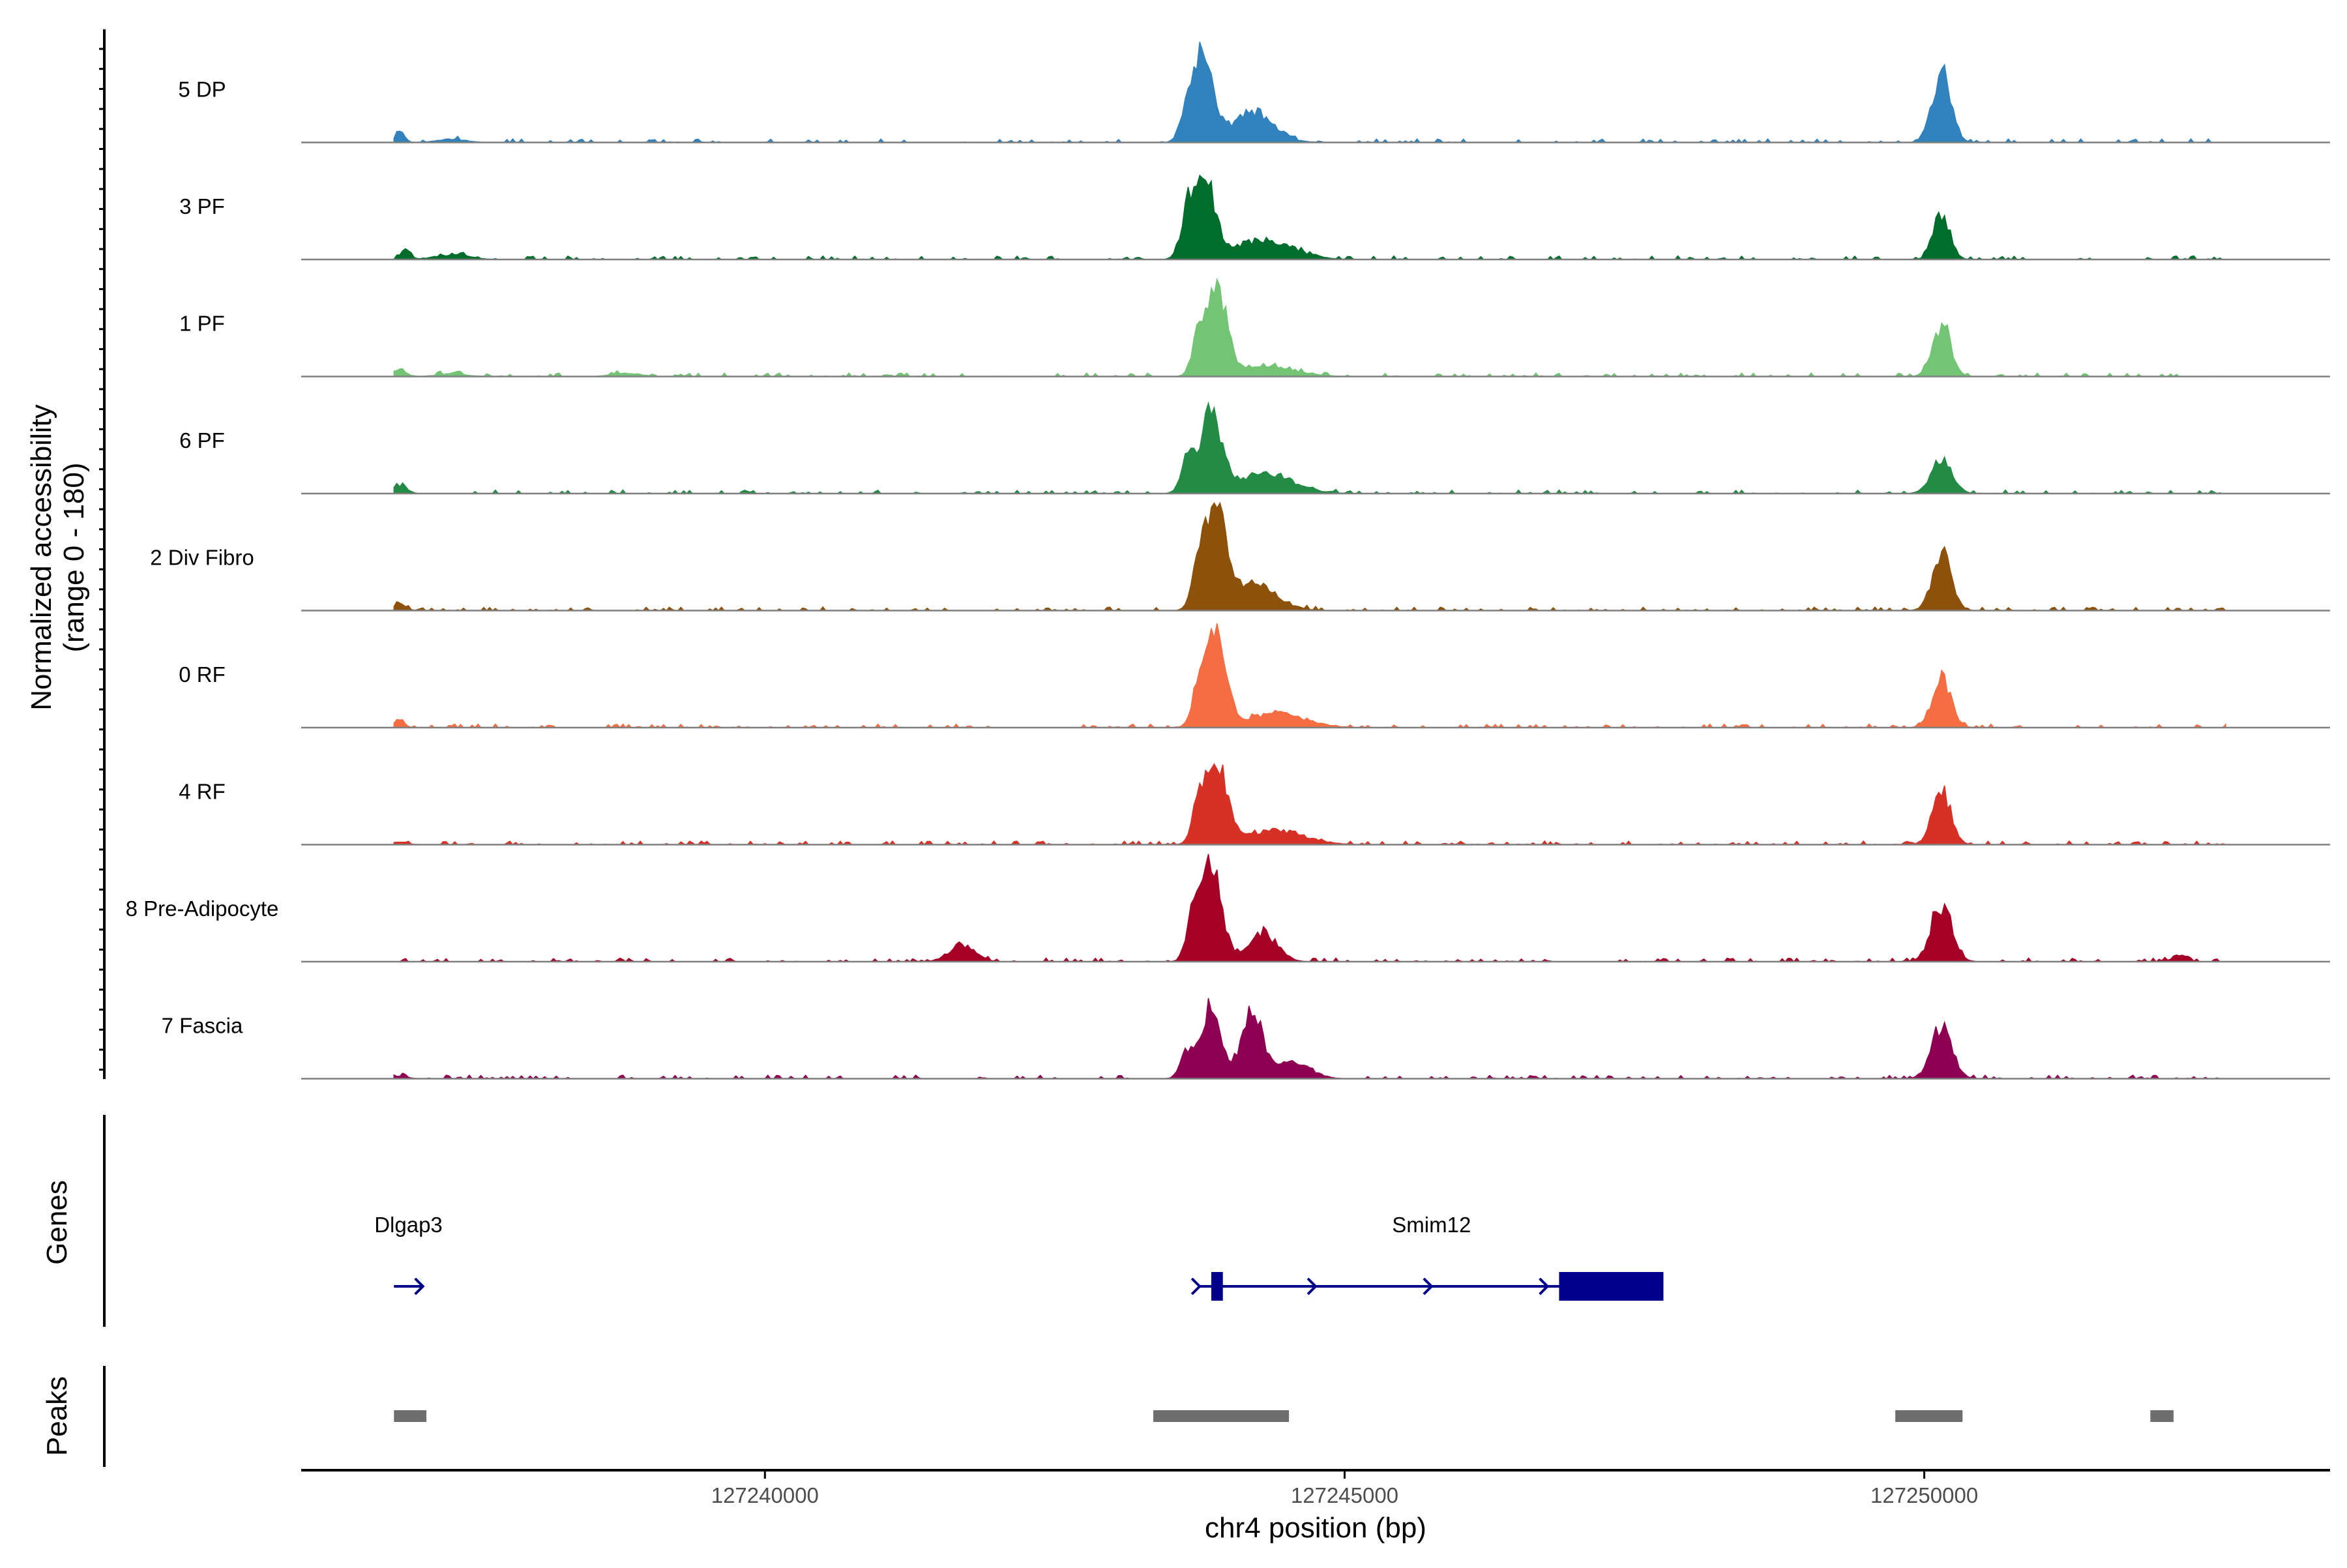 This screenshot has height=1568, width=2347. What do you see at coordinates (202, 558) in the screenshot?
I see `track-label: 2 Div Fibro` at bounding box center [202, 558].